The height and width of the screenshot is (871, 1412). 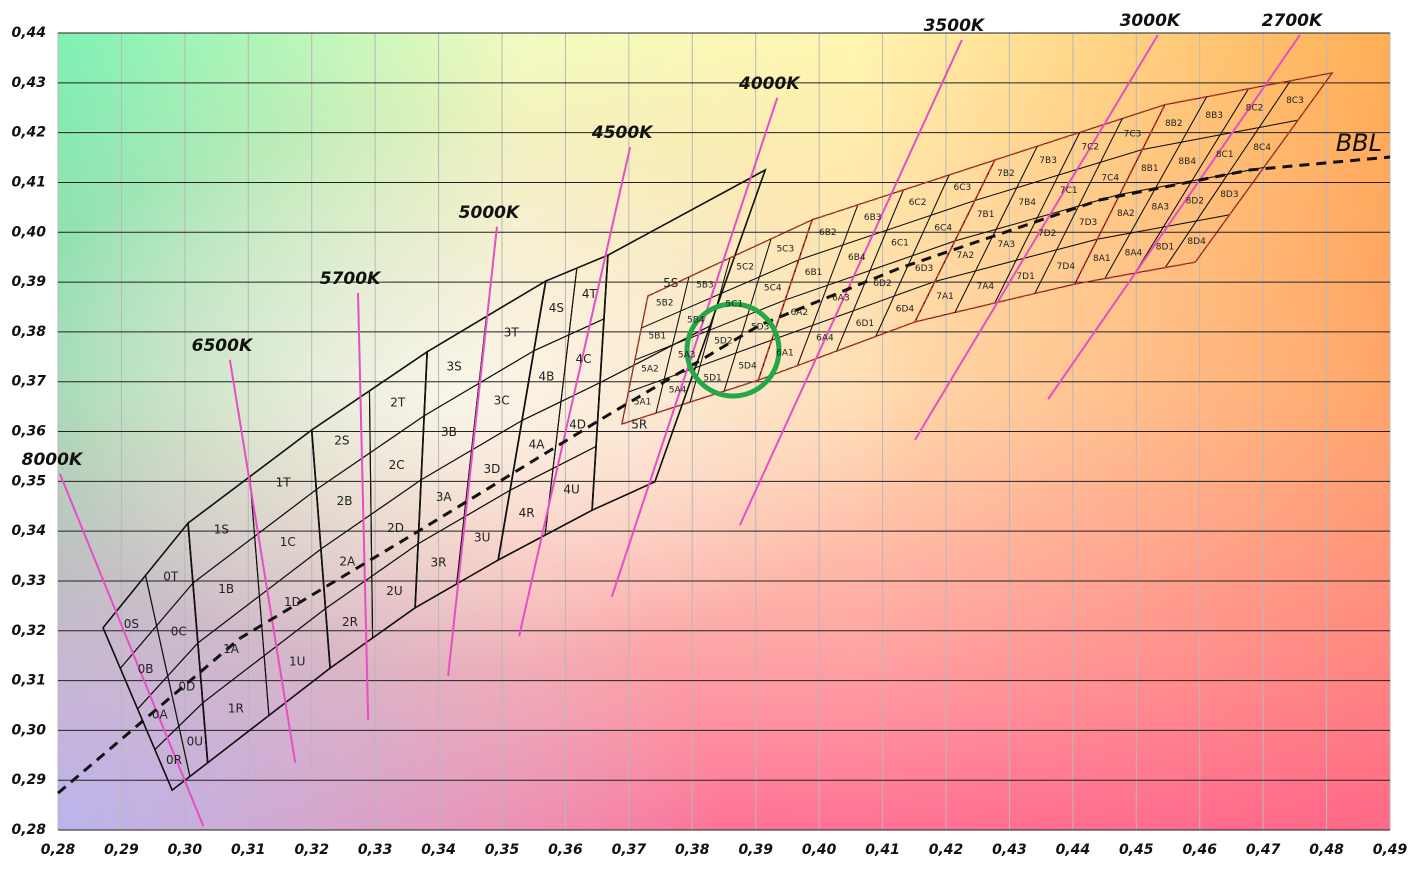 I want to click on y-tick-label: 0,43, so click(x=28, y=83).